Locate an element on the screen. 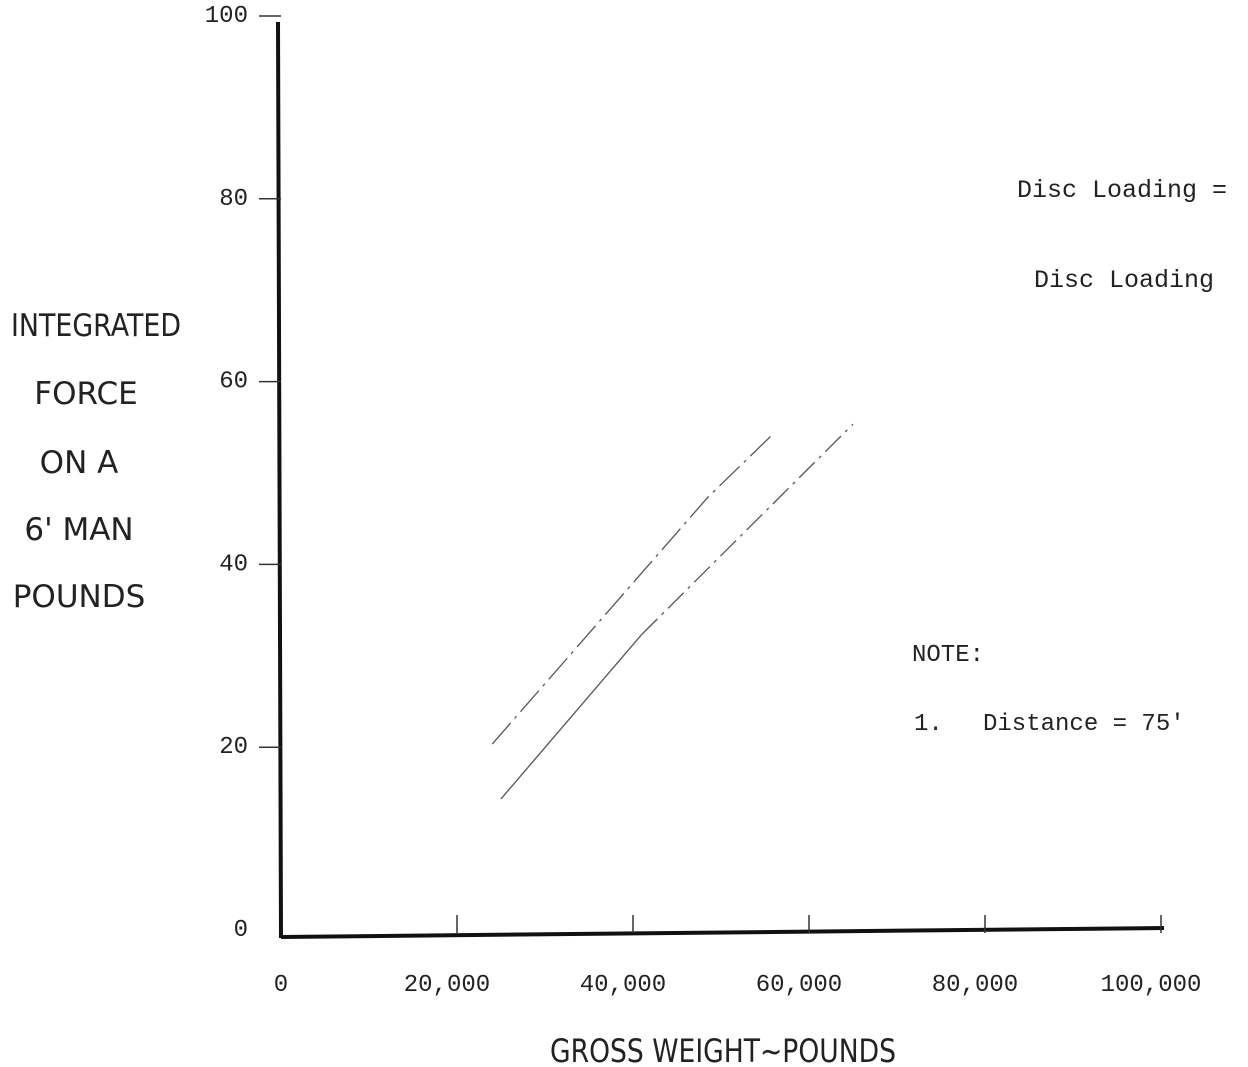  x-tick-label: 0 is located at coordinates (281, 985).